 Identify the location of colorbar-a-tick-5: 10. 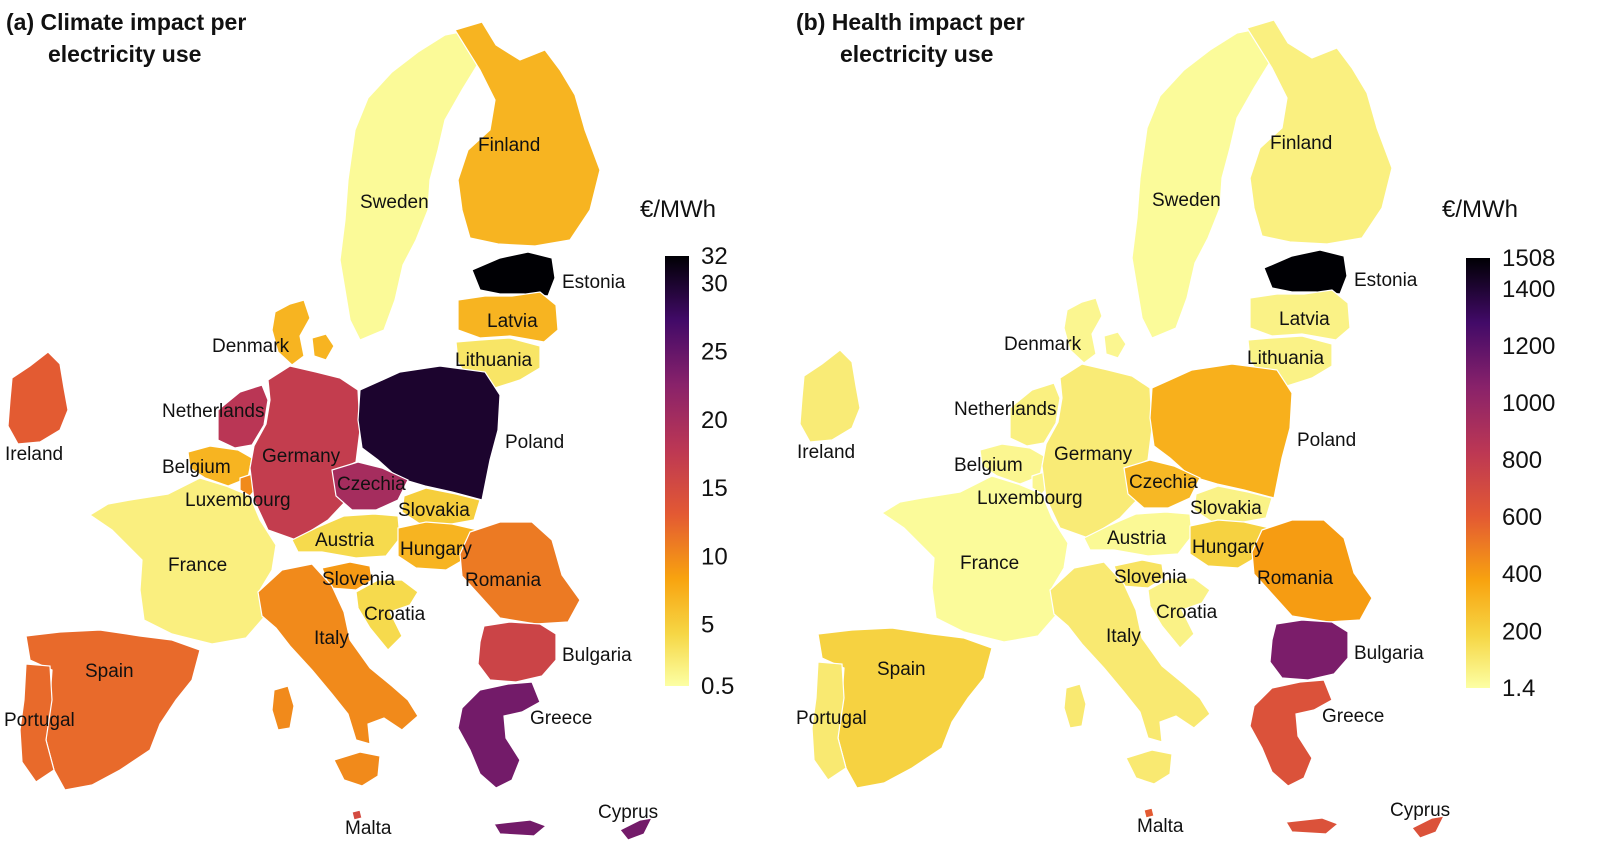
(714, 556).